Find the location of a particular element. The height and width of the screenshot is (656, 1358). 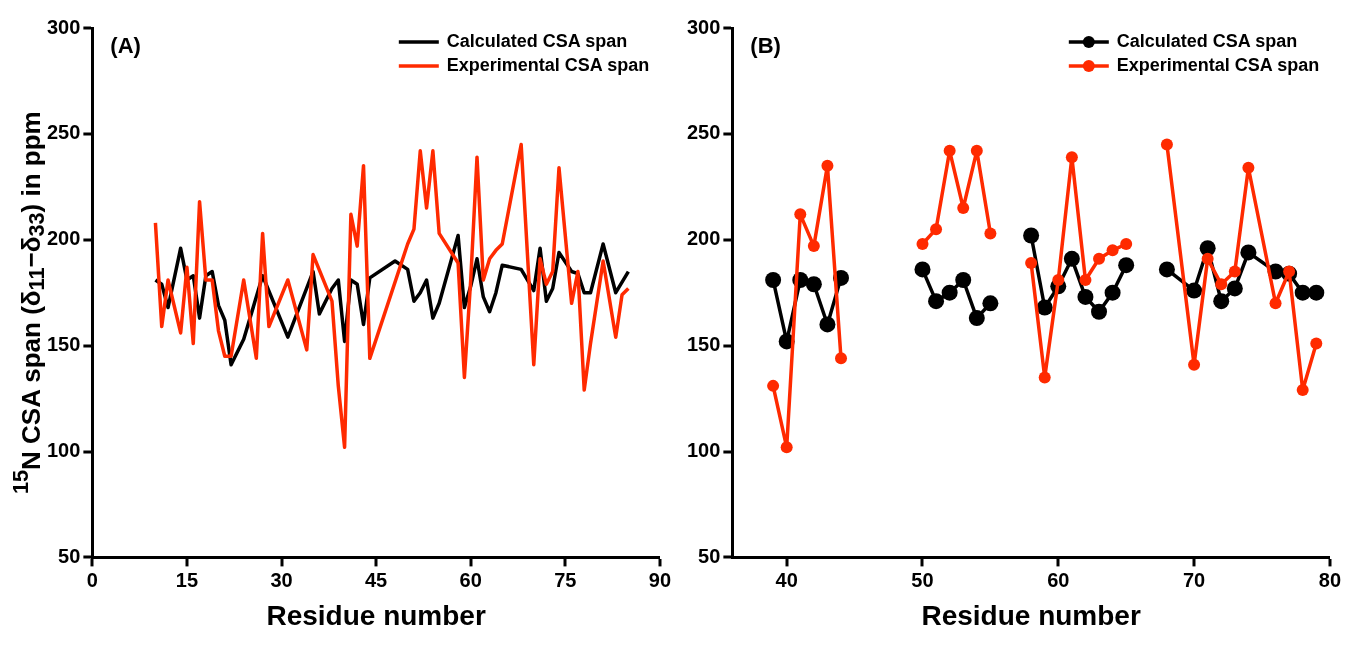

x-tick-label: 90 is located at coordinates (659, 579).